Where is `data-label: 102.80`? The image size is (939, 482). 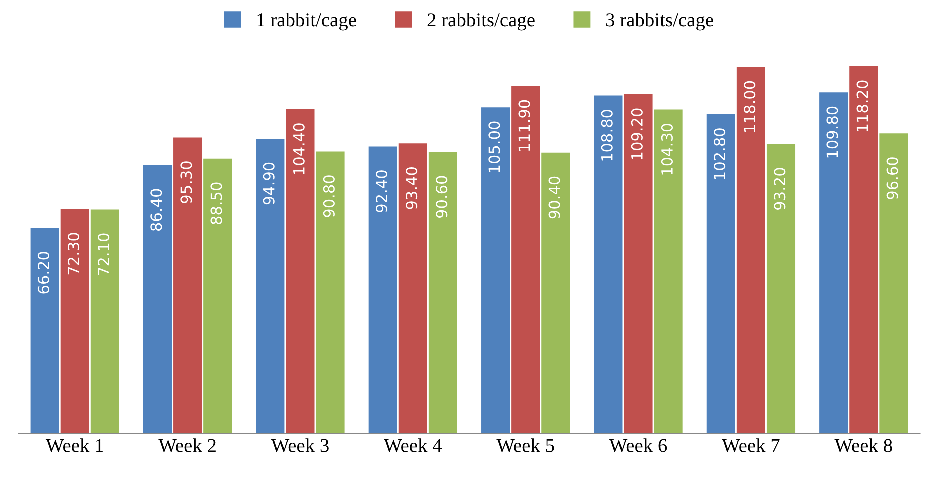
data-label: 102.80 is located at coordinates (720, 154).